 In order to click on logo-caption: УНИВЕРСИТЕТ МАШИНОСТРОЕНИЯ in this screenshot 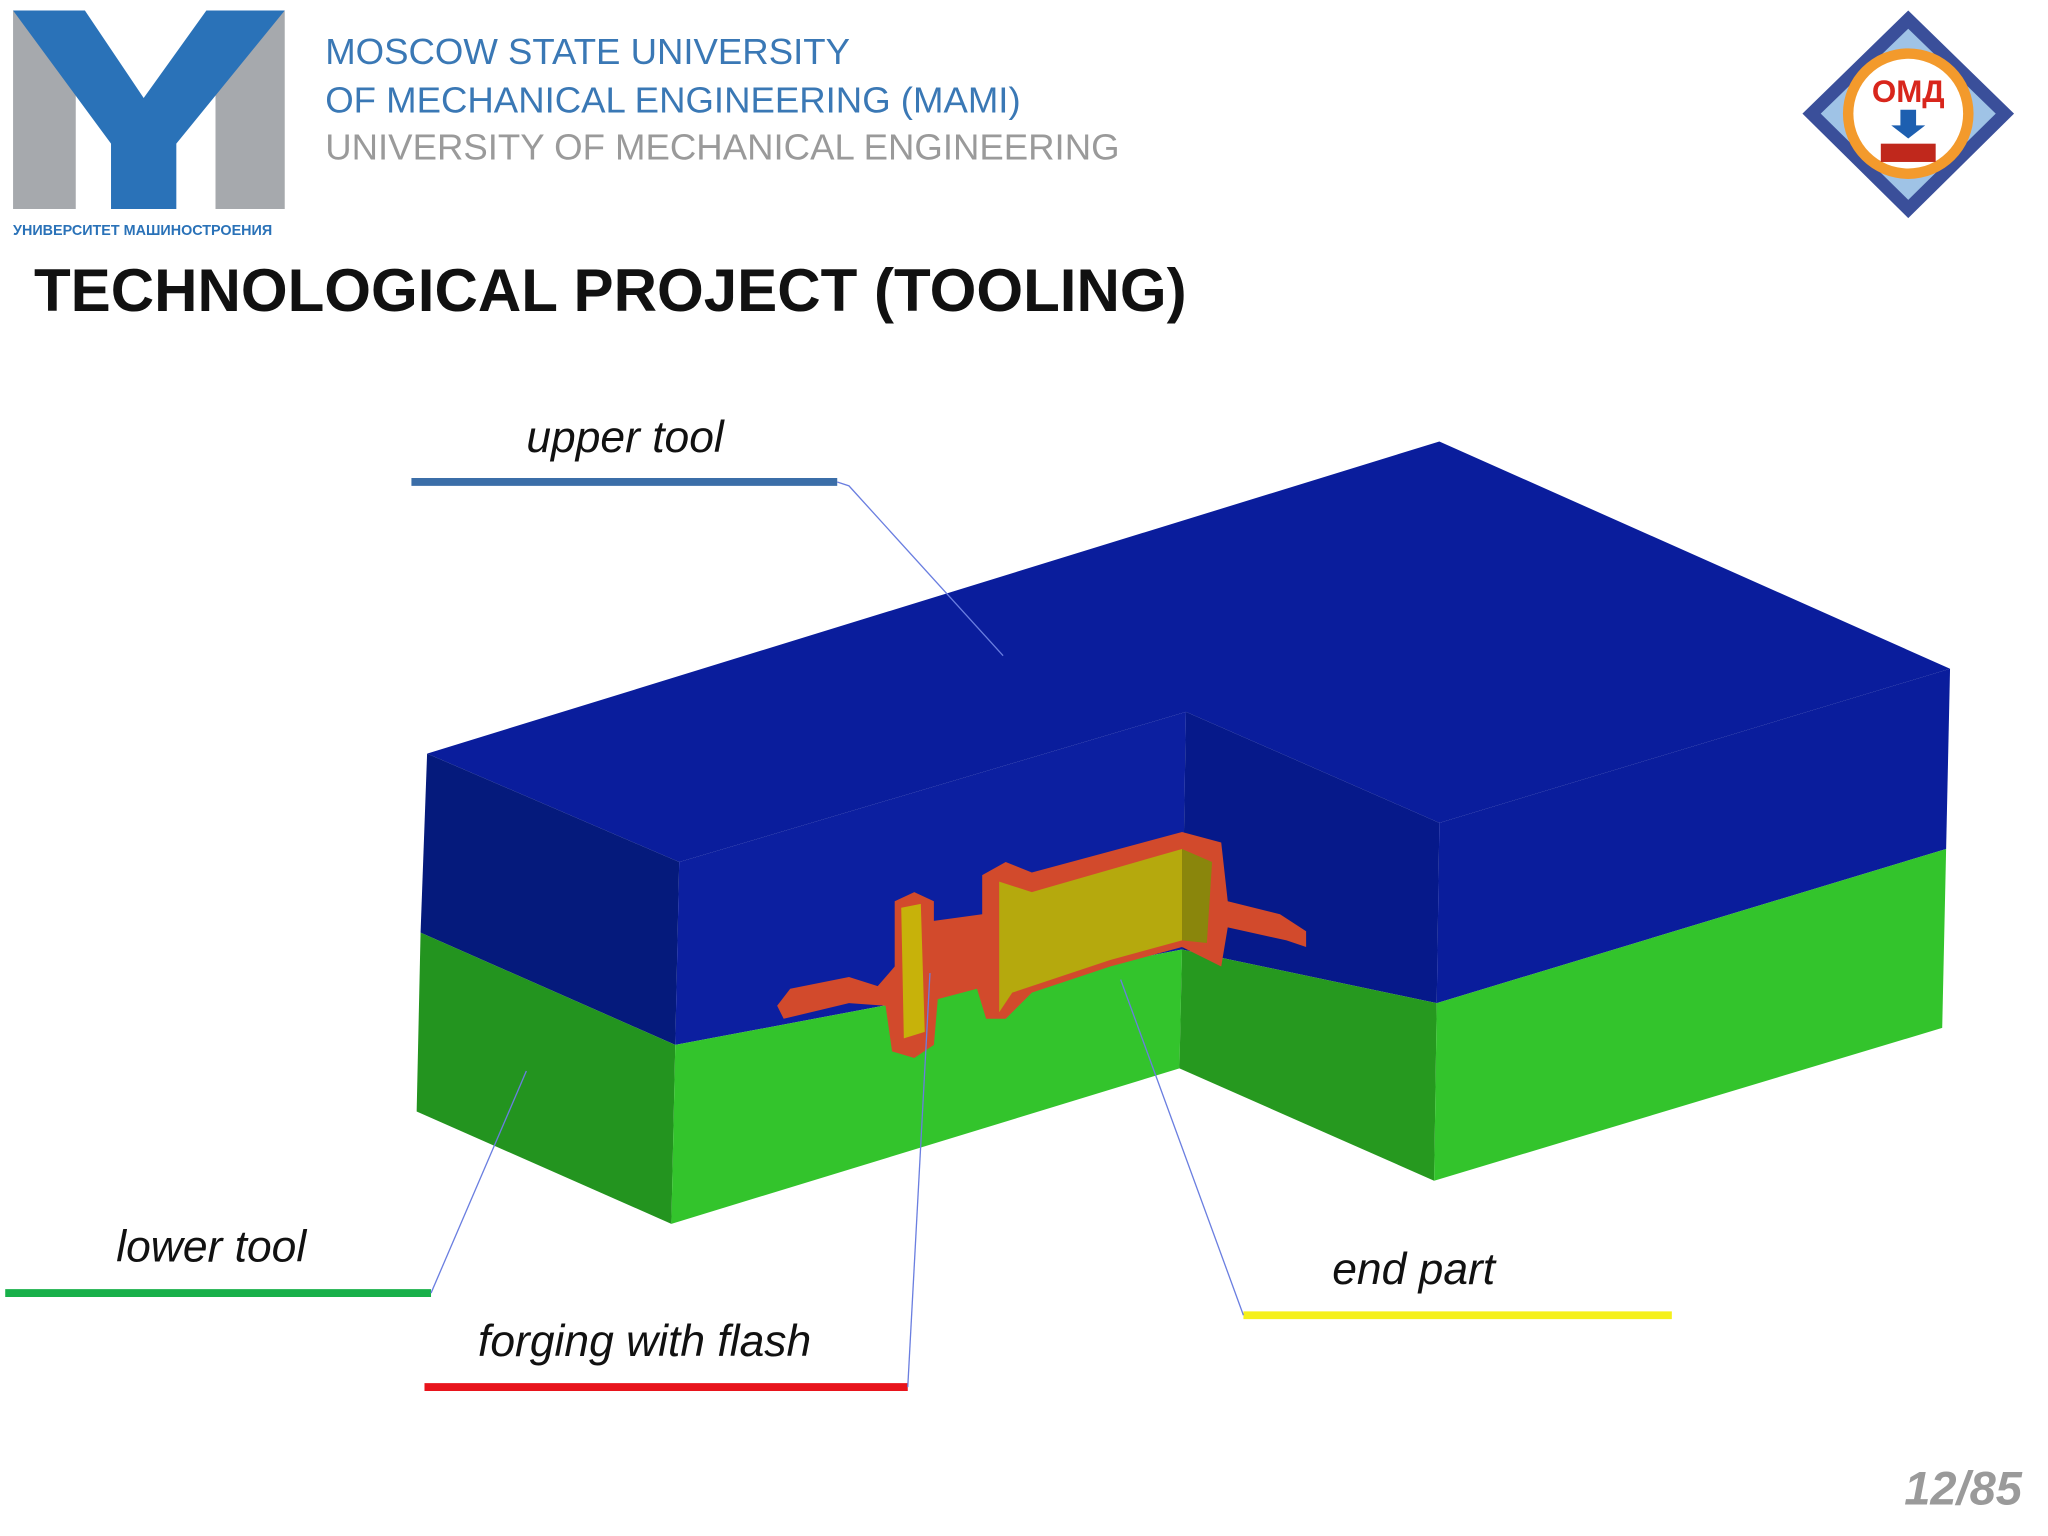, I will do `click(142, 231)`.